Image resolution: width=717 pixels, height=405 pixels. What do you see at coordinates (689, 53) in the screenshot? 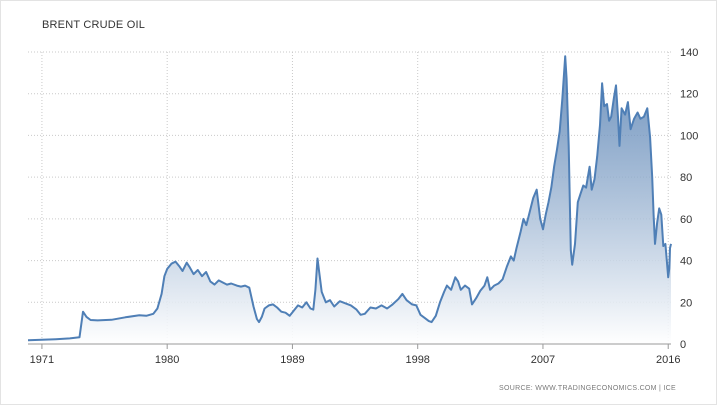
I see `y-tick-label: 140` at bounding box center [689, 53].